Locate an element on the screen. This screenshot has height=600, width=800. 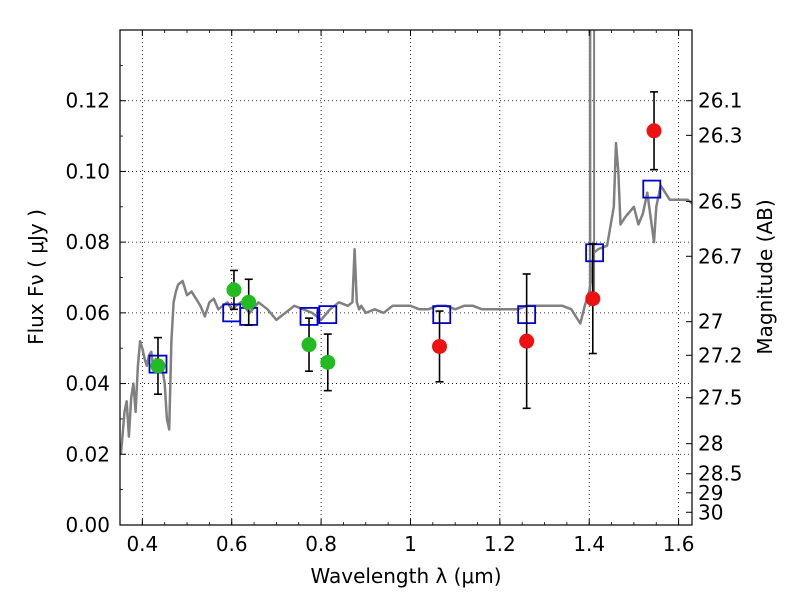
x-tick-label: 0.4 is located at coordinates (142, 544).